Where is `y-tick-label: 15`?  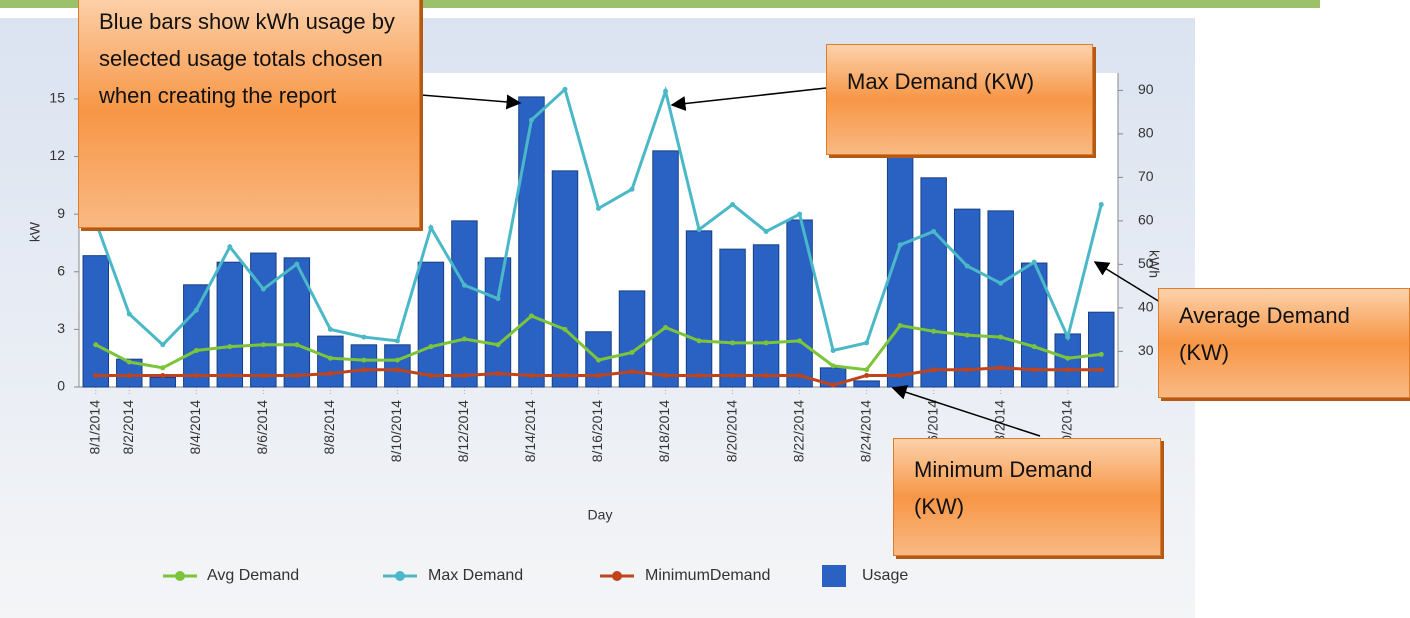
y-tick-label: 15 is located at coordinates (57, 98).